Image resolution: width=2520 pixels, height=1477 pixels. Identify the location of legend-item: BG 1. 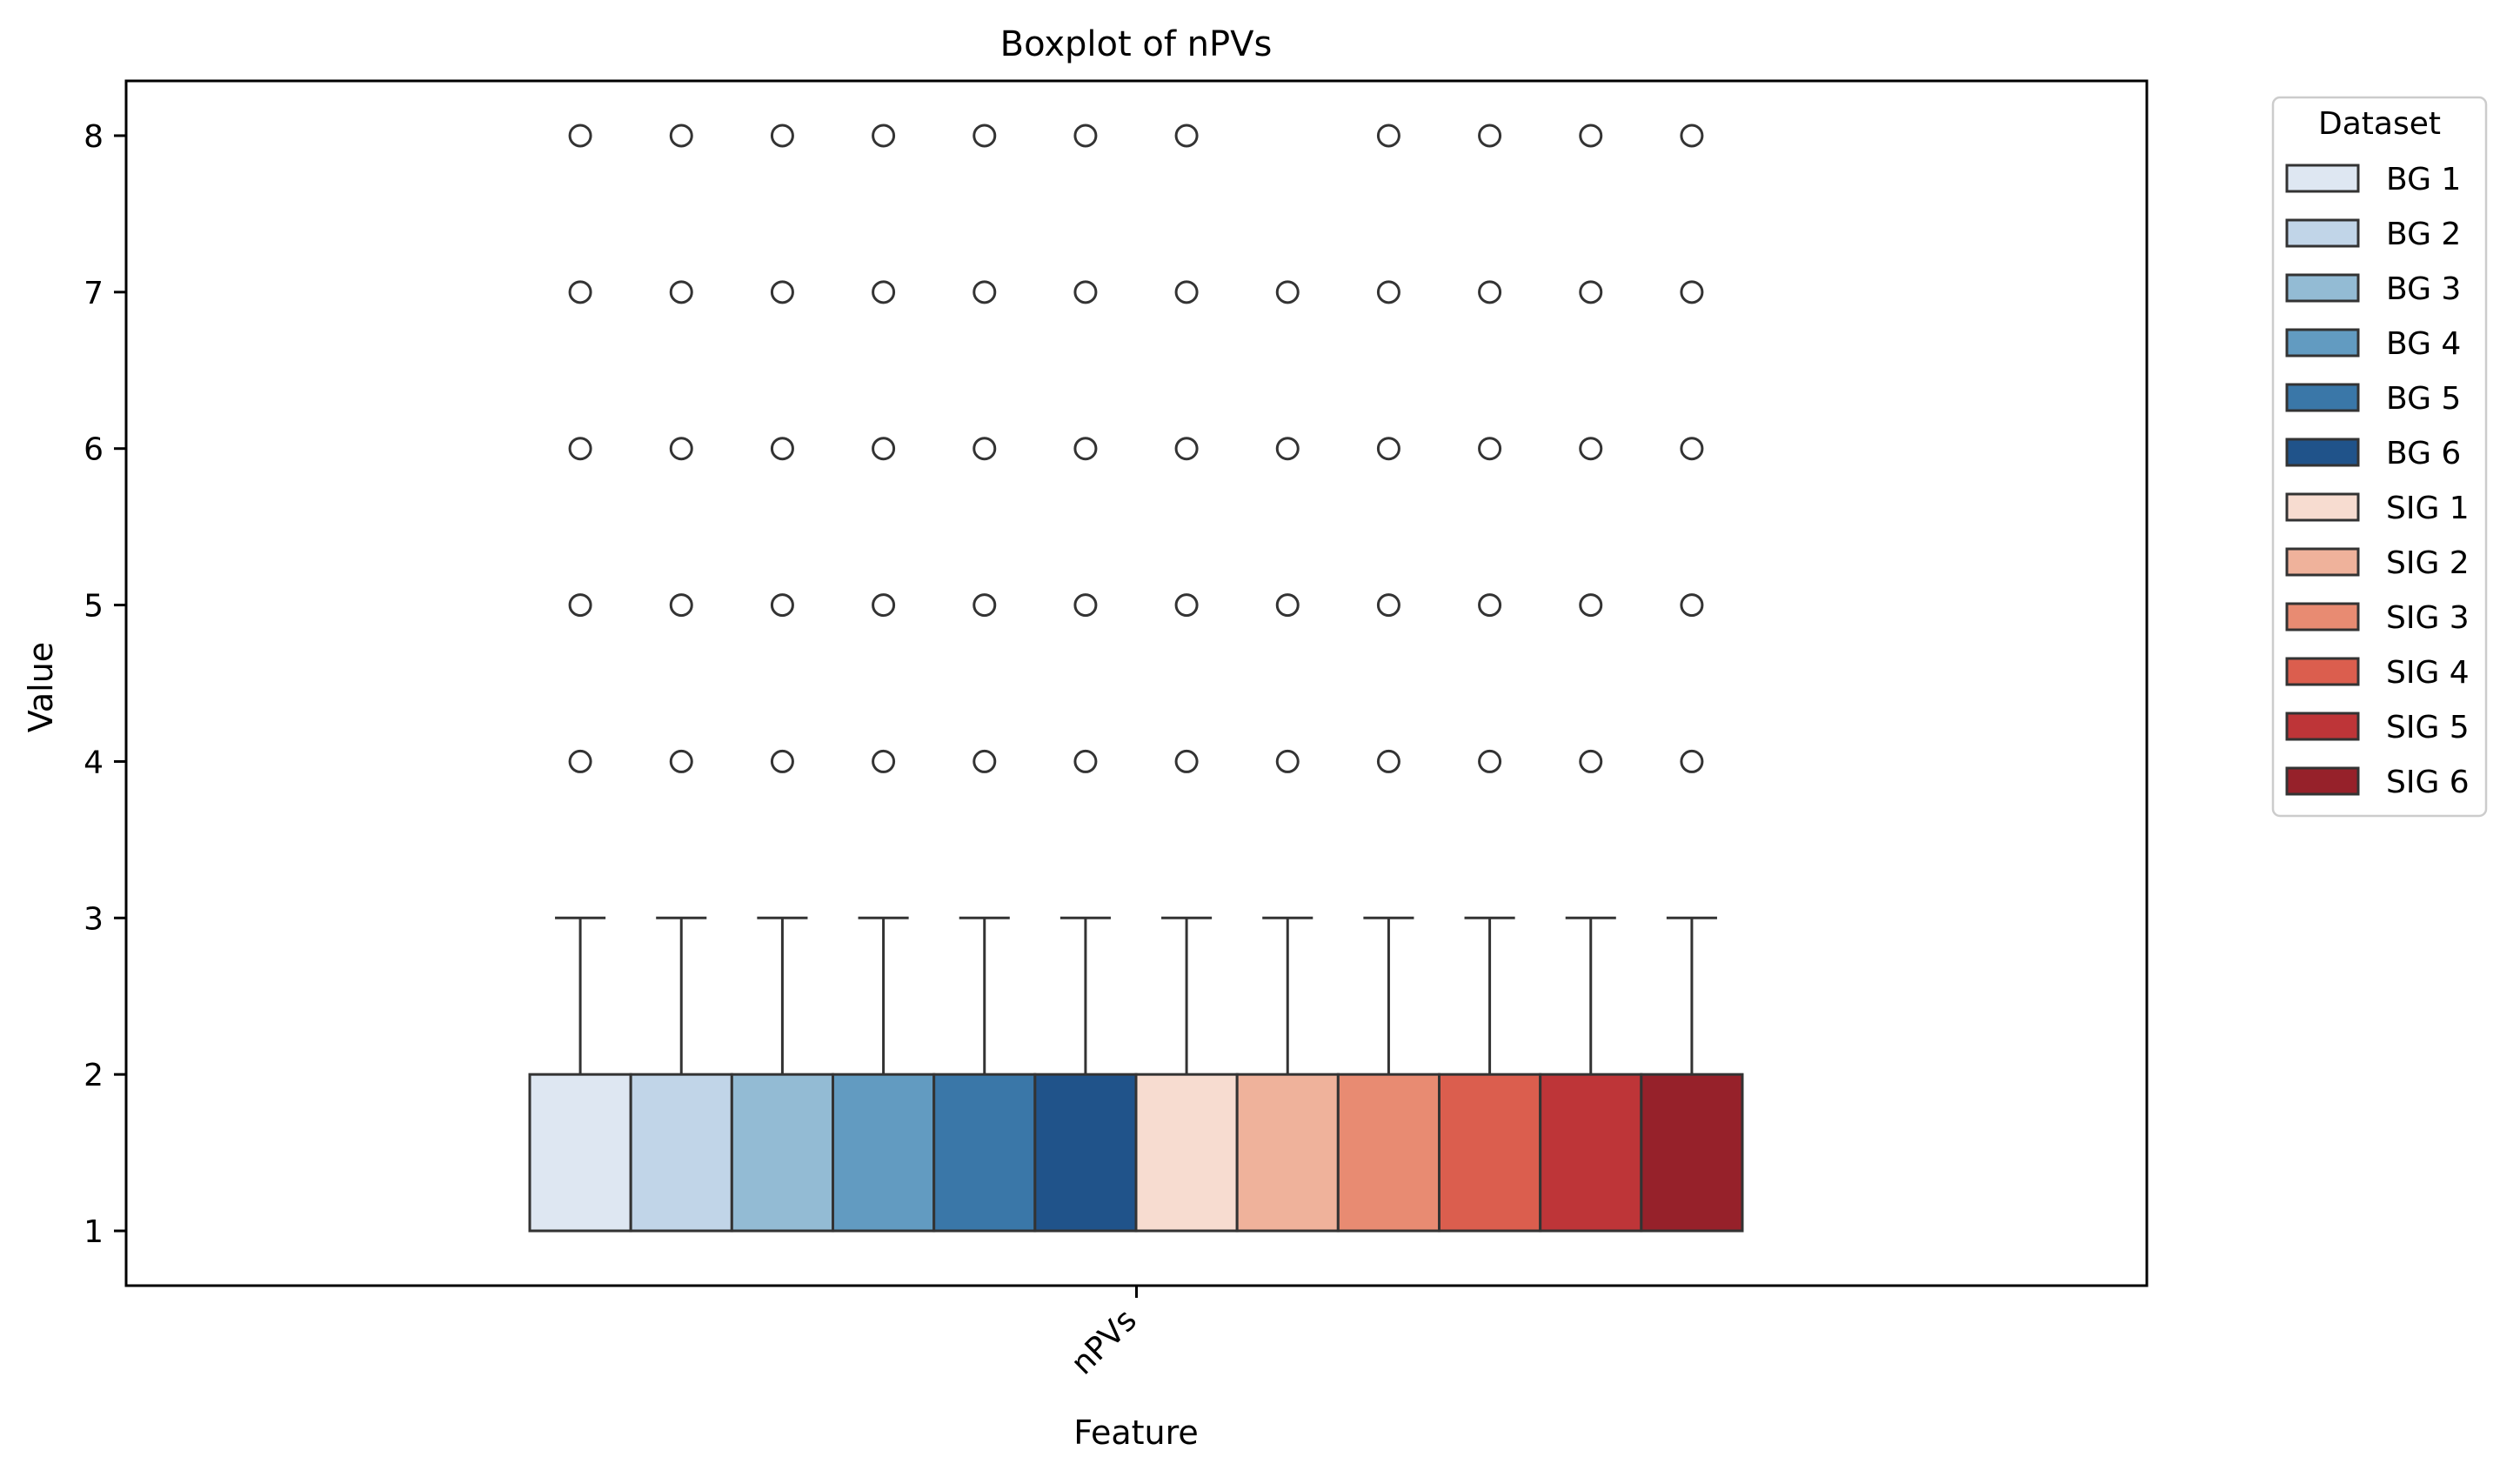
(2373, 179).